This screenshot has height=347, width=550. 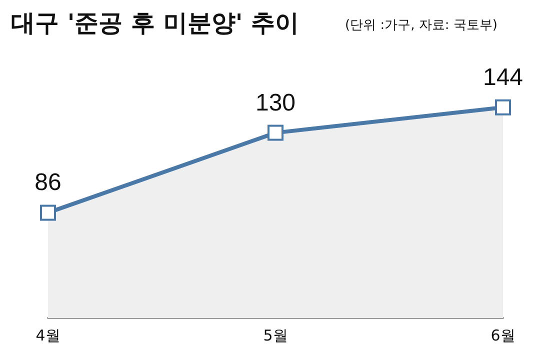 I want to click on x-tick-label: 4월, so click(x=48, y=335).